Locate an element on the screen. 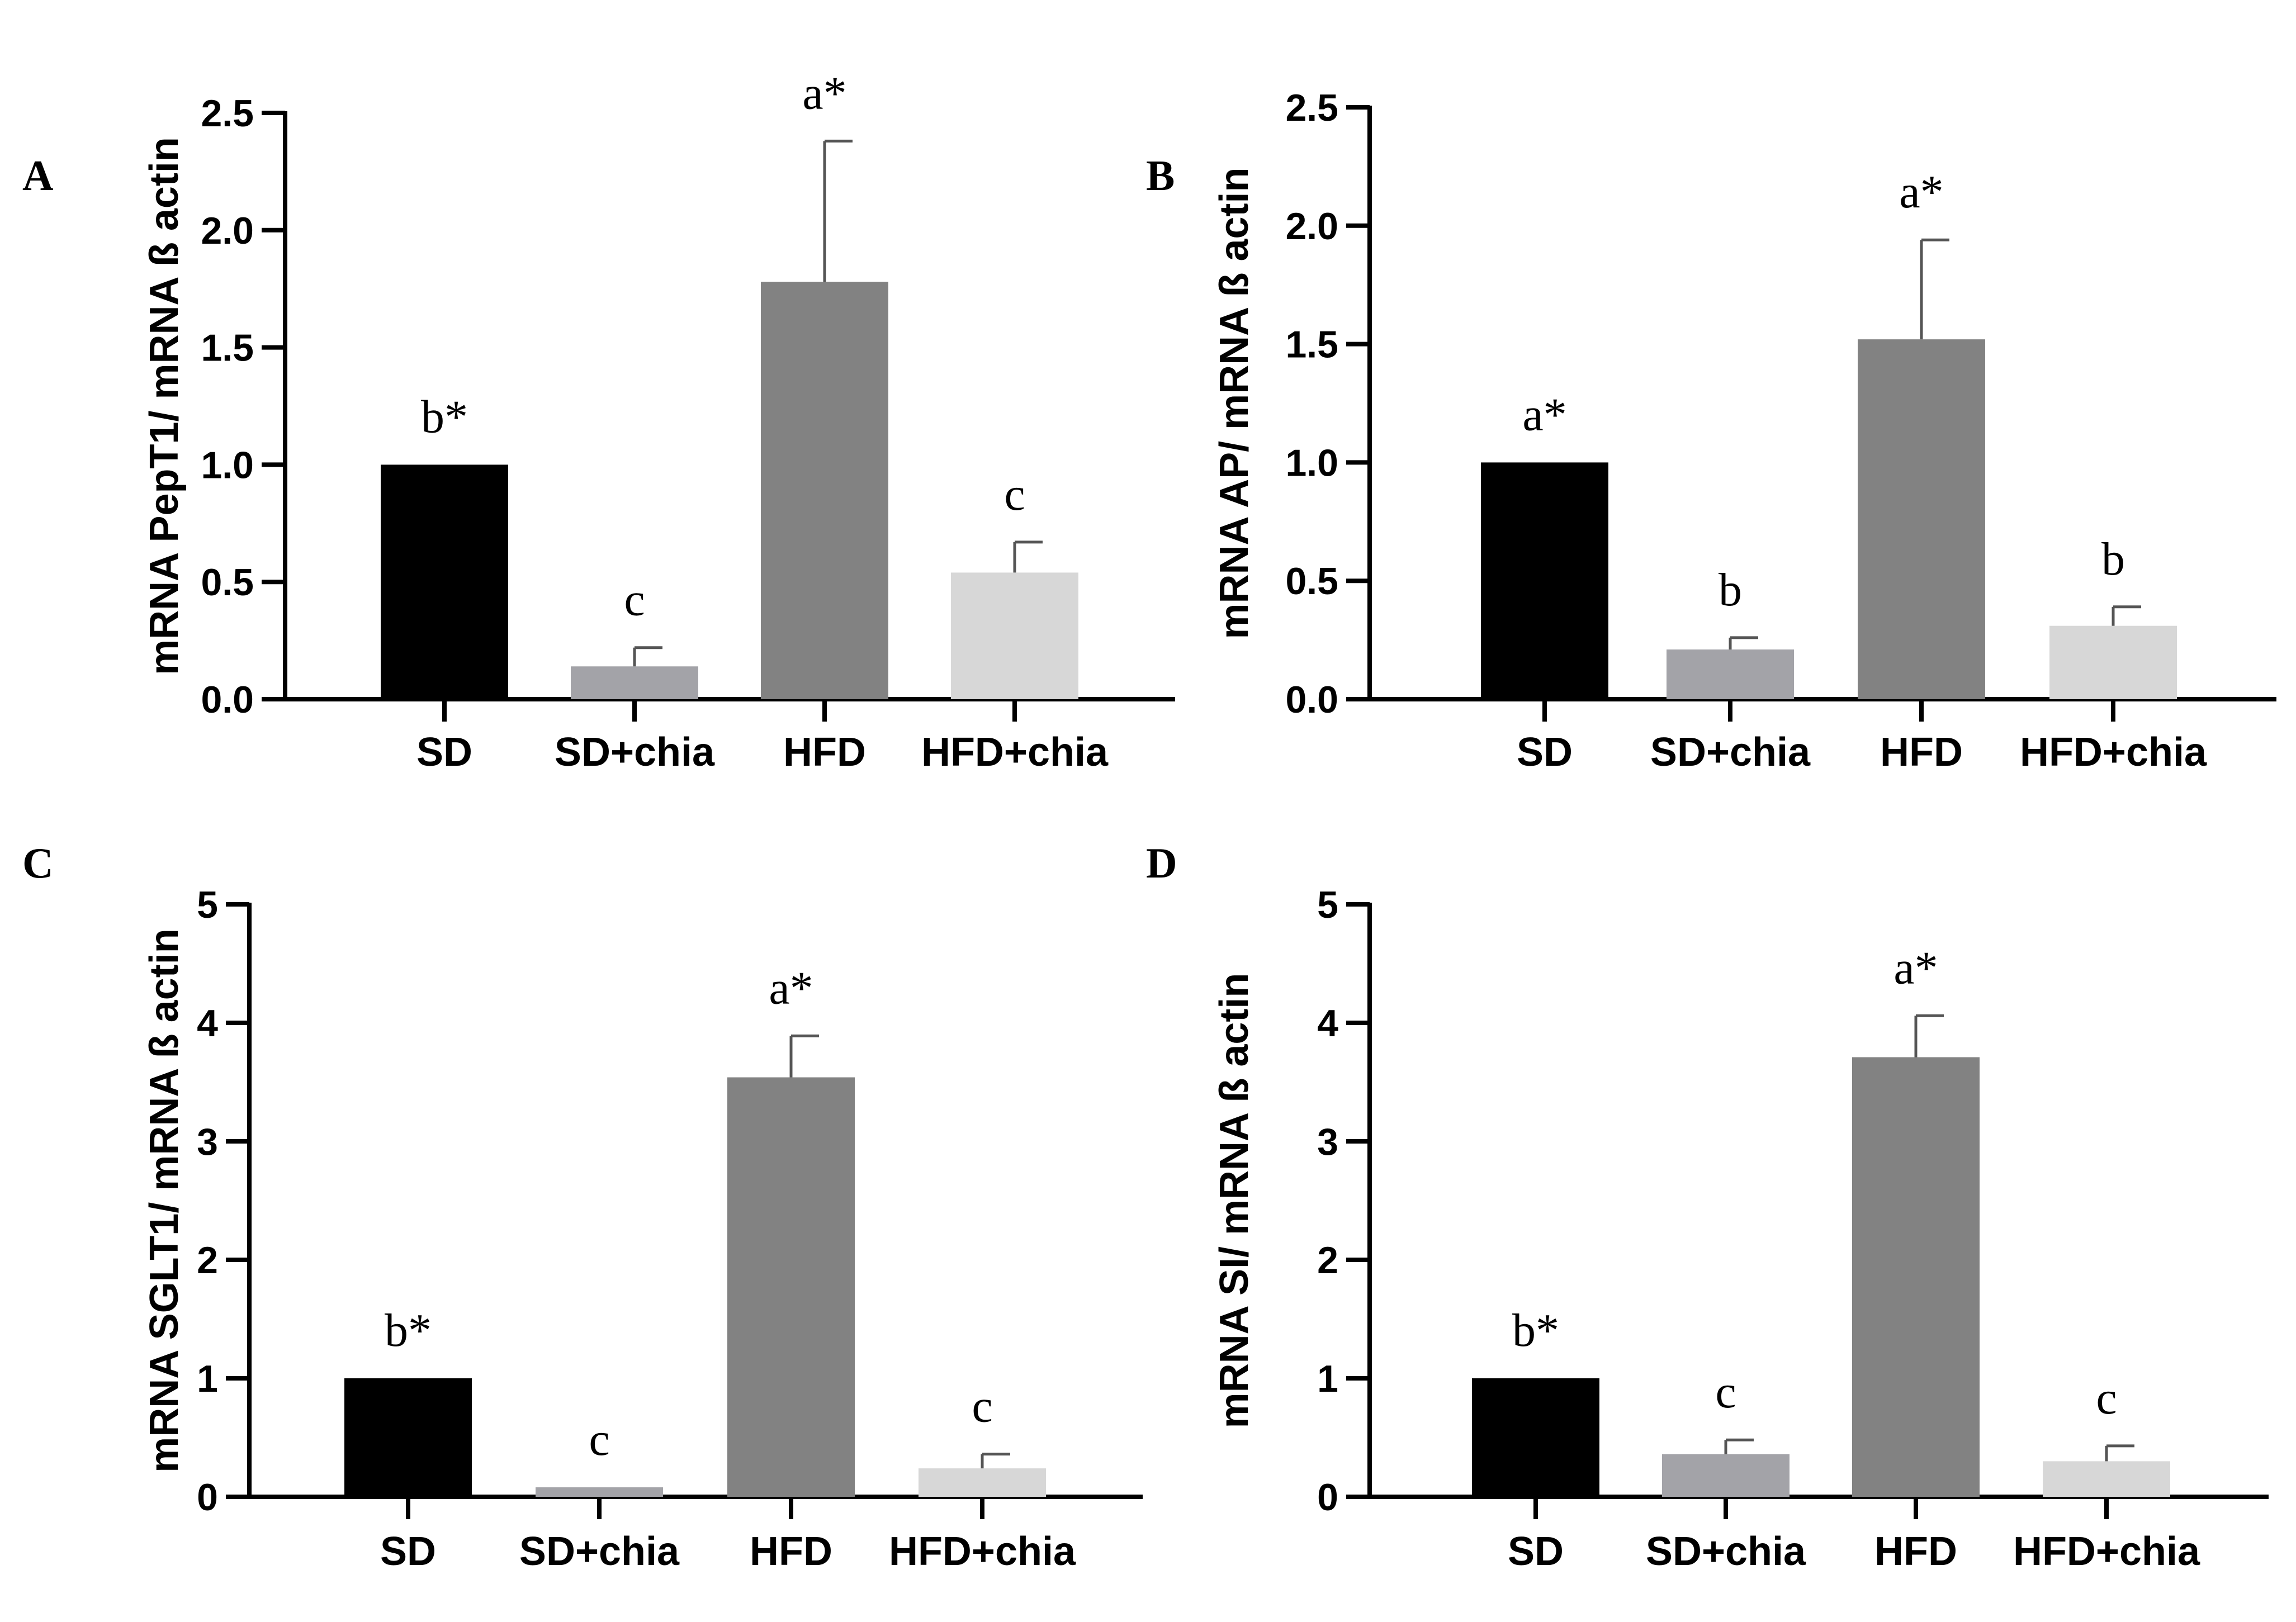  panel-letter: D is located at coordinates (1161, 863).